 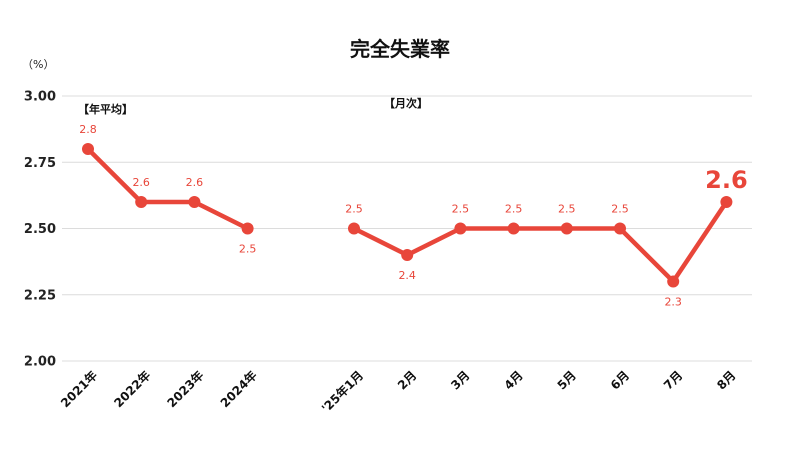 I want to click on y-tick-label: 2.00, so click(x=40, y=362).